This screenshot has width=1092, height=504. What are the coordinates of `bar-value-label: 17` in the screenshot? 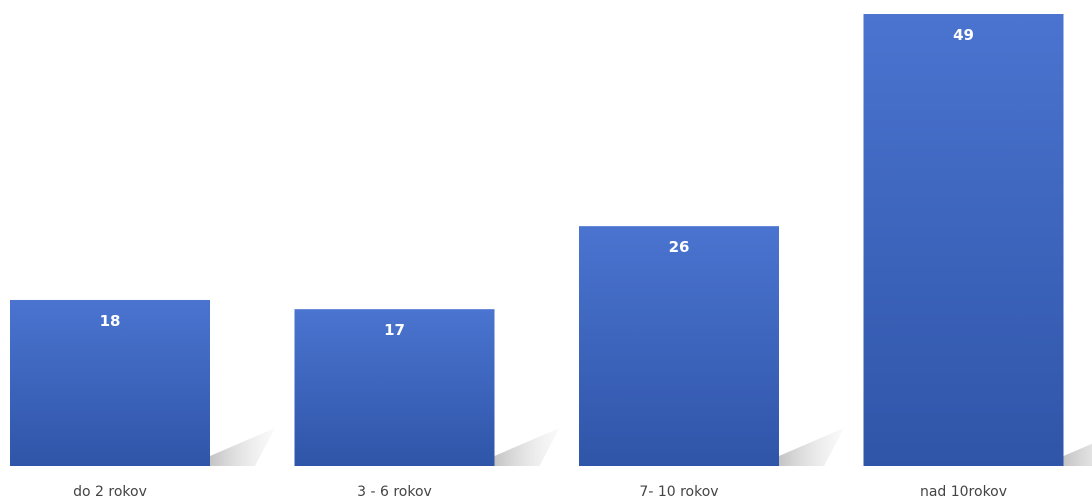 It's located at (394, 330).